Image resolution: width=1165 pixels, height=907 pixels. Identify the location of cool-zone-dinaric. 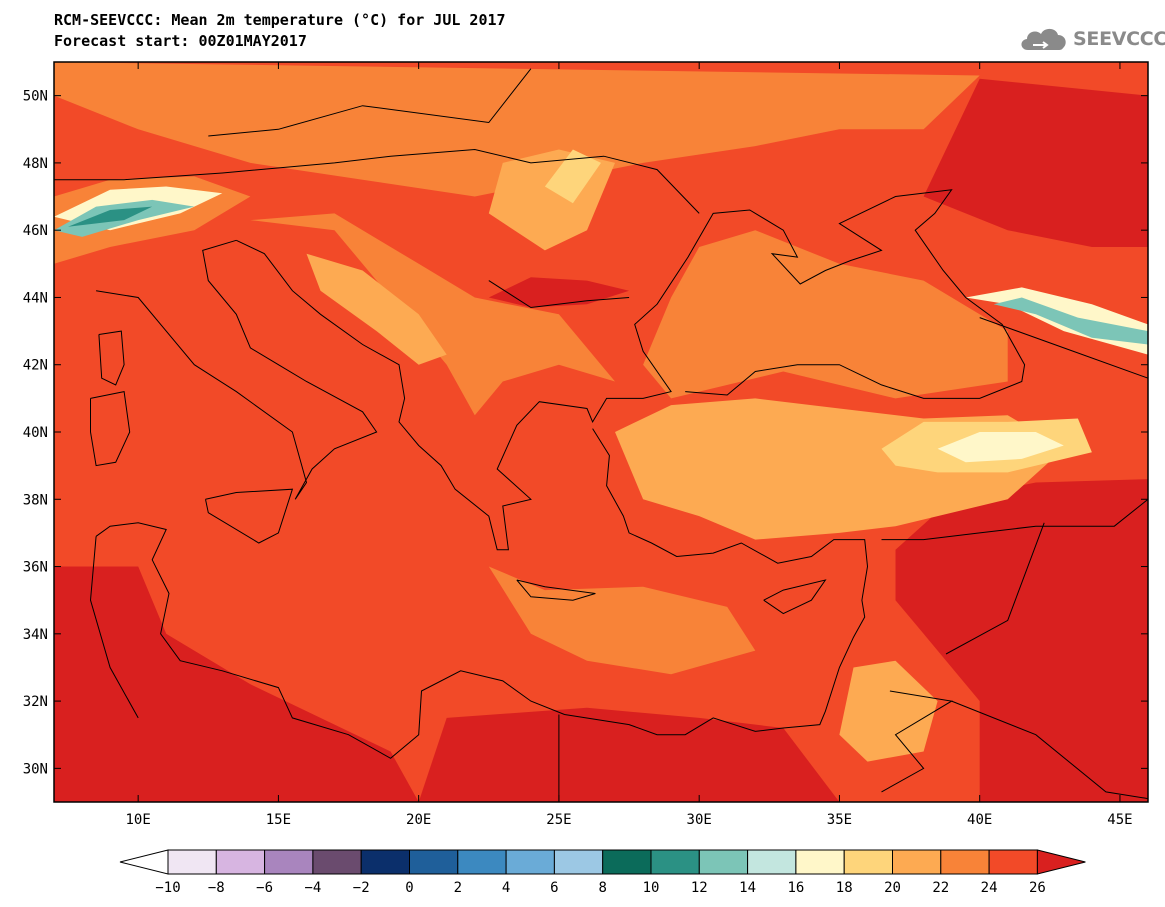
(376, 309).